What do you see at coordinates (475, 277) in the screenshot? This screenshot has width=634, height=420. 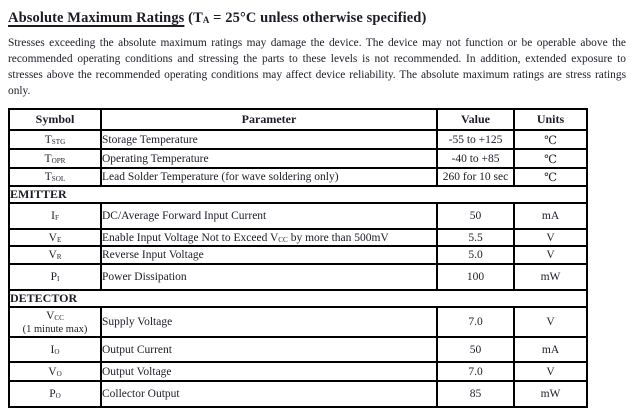 I see `value-cell: 100` at bounding box center [475, 277].